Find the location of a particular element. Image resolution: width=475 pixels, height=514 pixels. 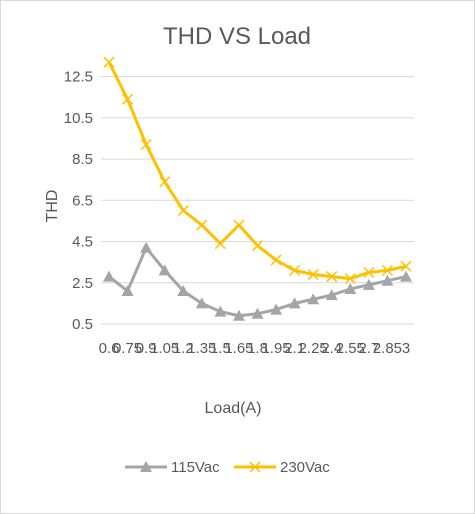

y-axis-ticks: 0.5 2.5 4.5 6.5 8.5 10.5 12.5 is located at coordinates (78, 201).